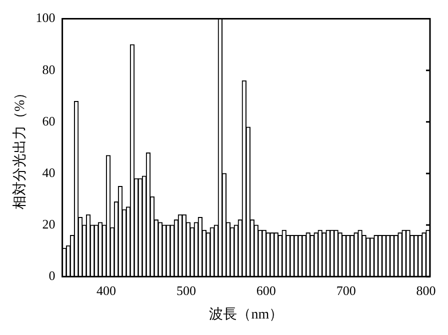  Describe the element at coordinates (20, 148) in the screenshot. I see `y-axis-title: 相対分光出力（%）` at that location.